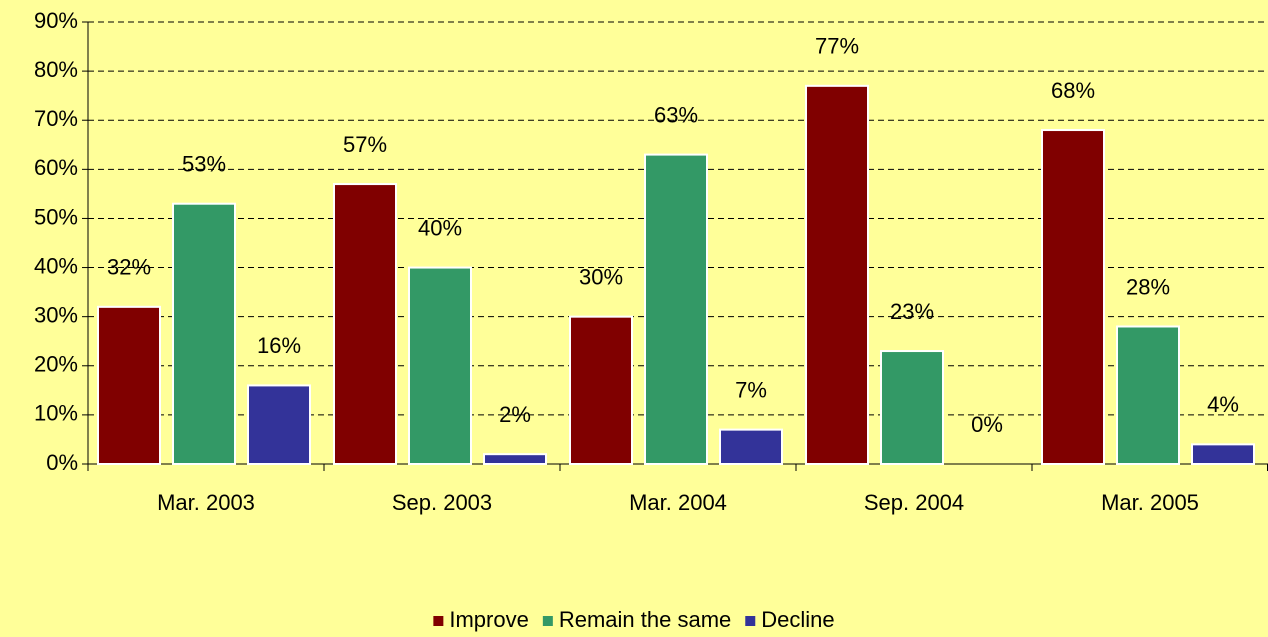  What do you see at coordinates (751, 389) in the screenshot?
I see `data-label: 7%` at bounding box center [751, 389].